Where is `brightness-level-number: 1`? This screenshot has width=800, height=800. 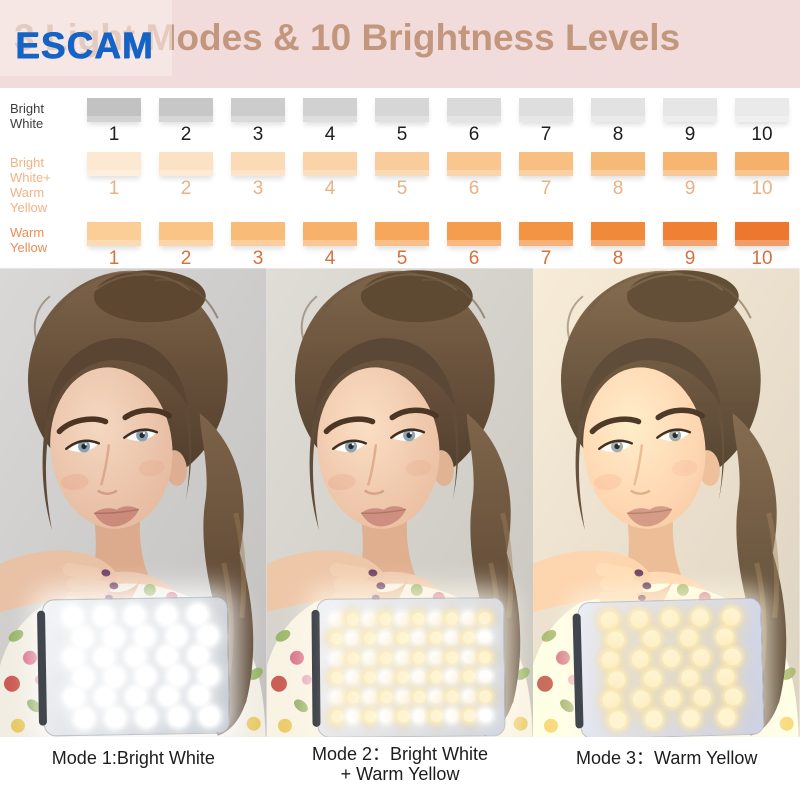
brightness-level-number: 1 is located at coordinates (114, 134).